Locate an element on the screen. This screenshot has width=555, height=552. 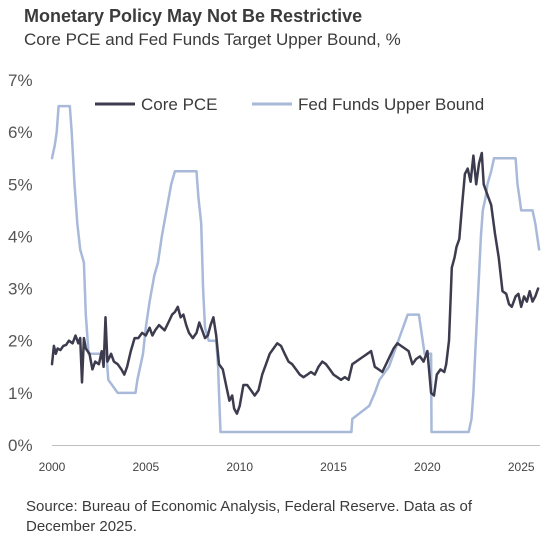
chart-title: Monetary Policy May Not Be Restrictive is located at coordinates (193, 16).